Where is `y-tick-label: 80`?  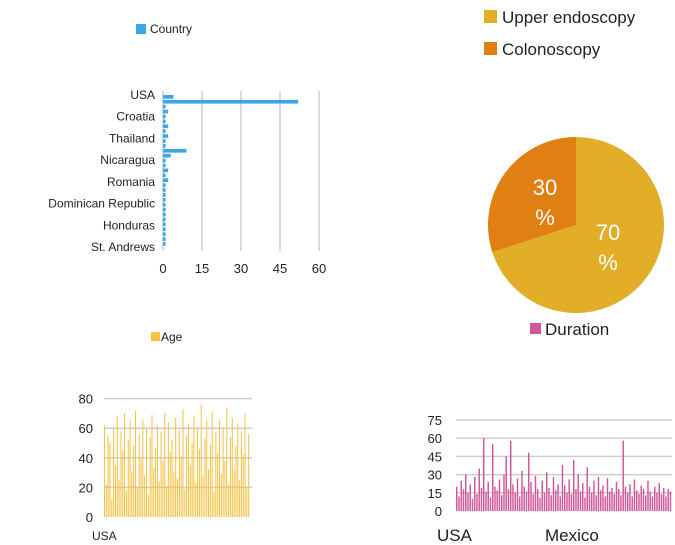
y-tick-label: 80 is located at coordinates (86, 399).